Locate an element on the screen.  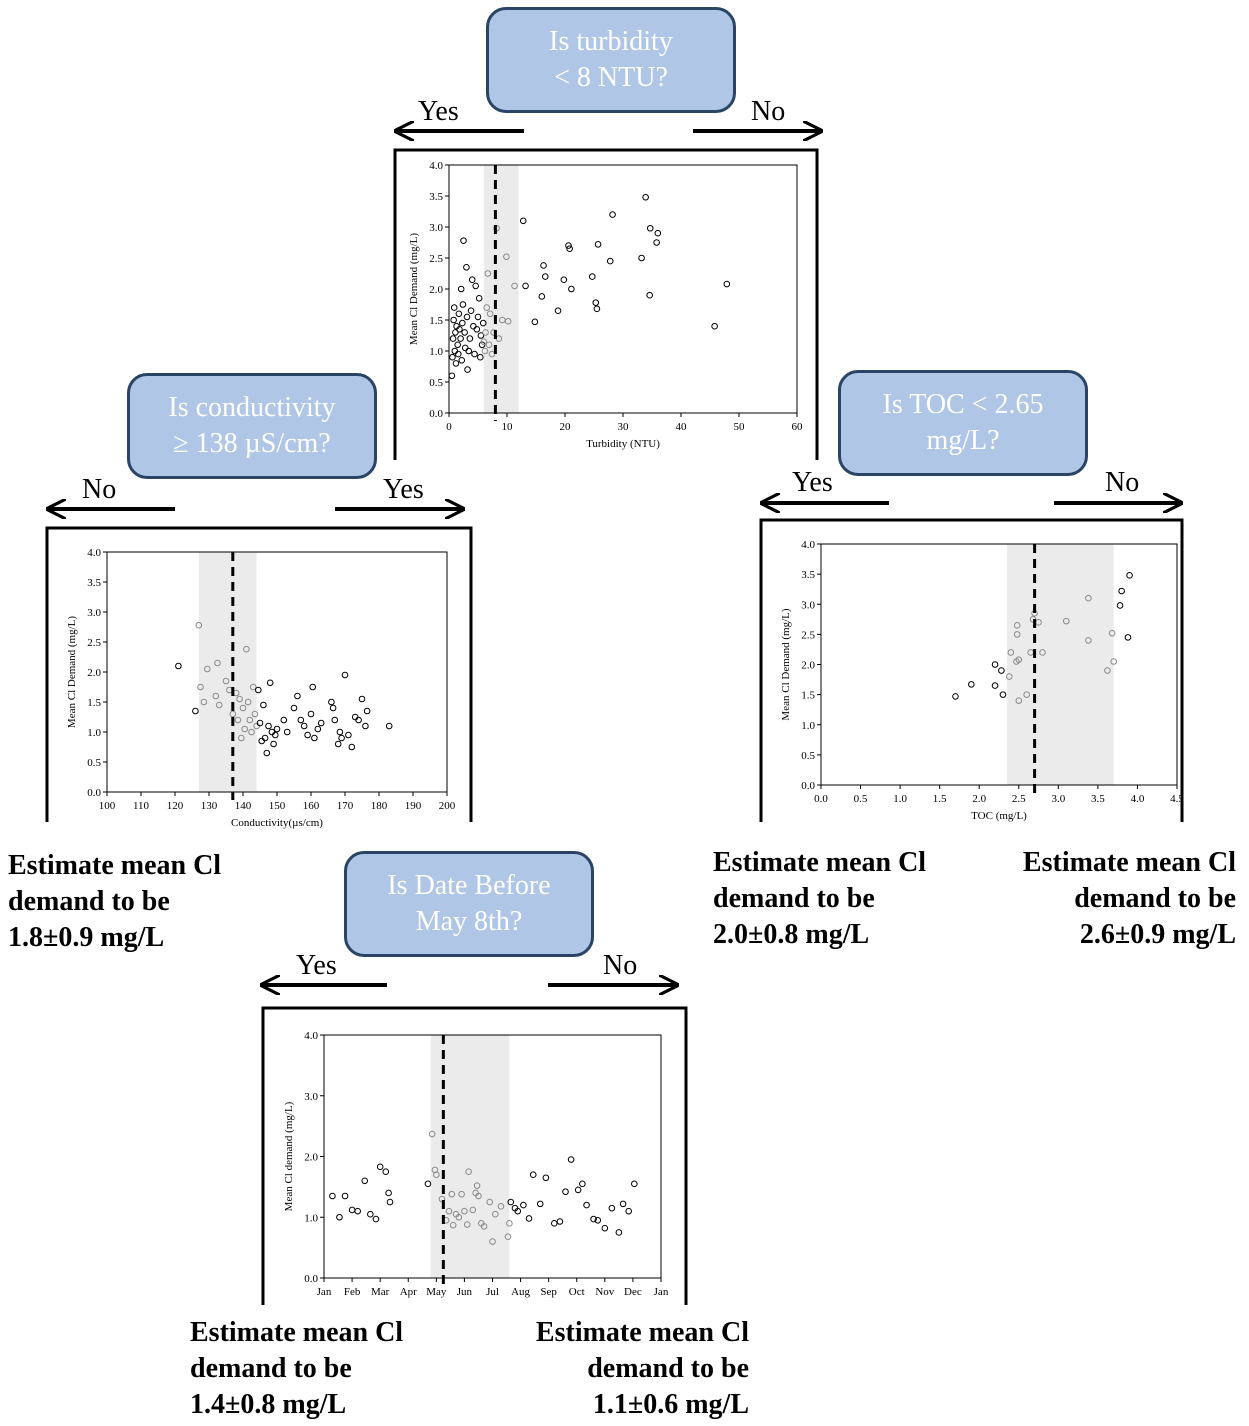
question-text-line: Is Date Before is located at coordinates (469, 885).